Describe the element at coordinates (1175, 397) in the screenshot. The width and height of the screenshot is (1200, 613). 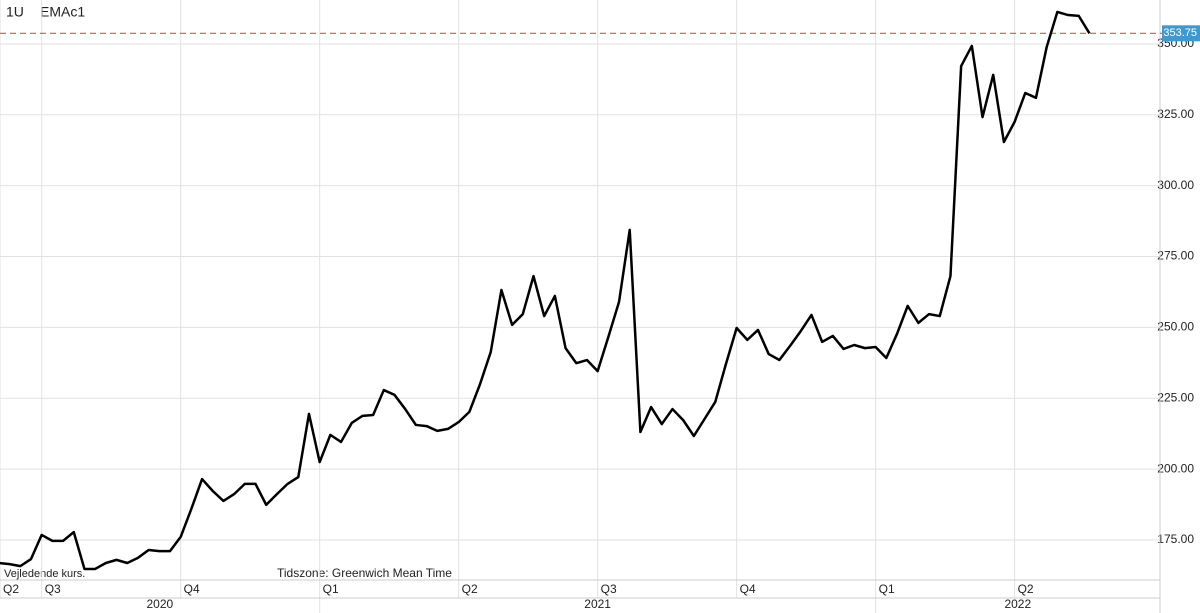
I see `y-tick-label: 225.00` at that location.